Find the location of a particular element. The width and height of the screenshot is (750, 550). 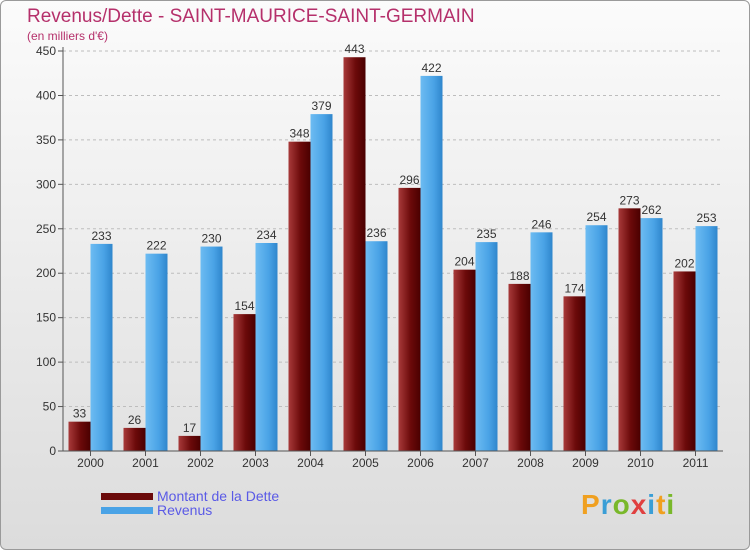

legend-label-dette: Montant de la Dette is located at coordinates (218, 496).